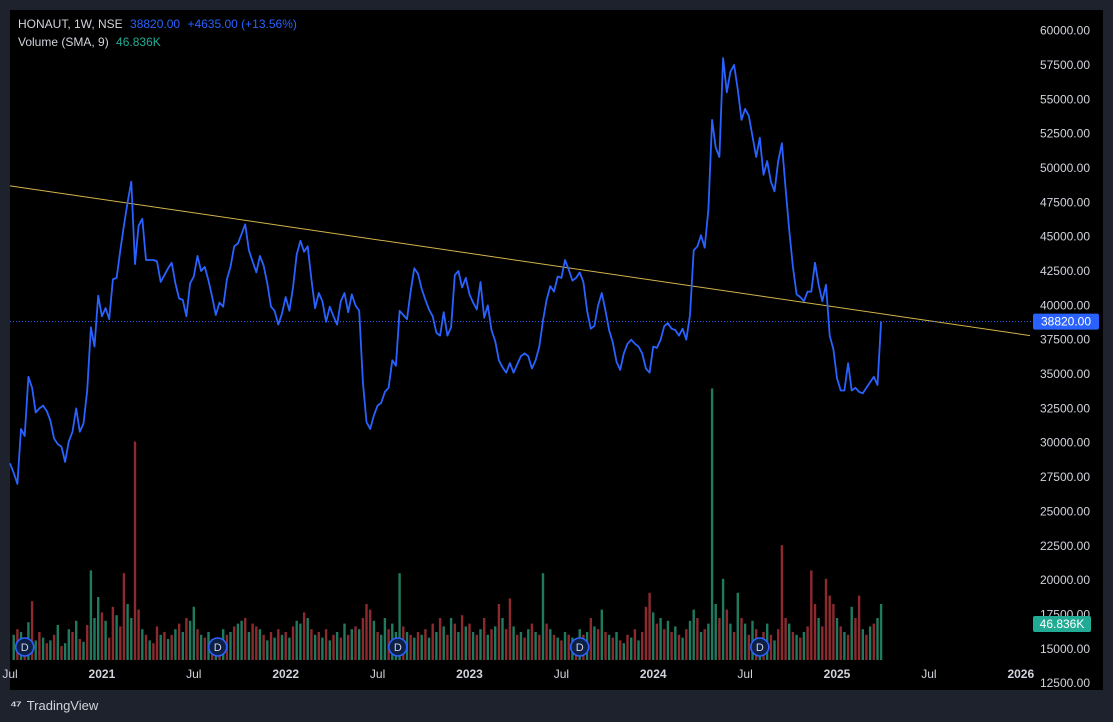 The width and height of the screenshot is (1113, 722). Describe the element at coordinates (1065, 443) in the screenshot. I see `y-tick-label: 30000.00` at that location.